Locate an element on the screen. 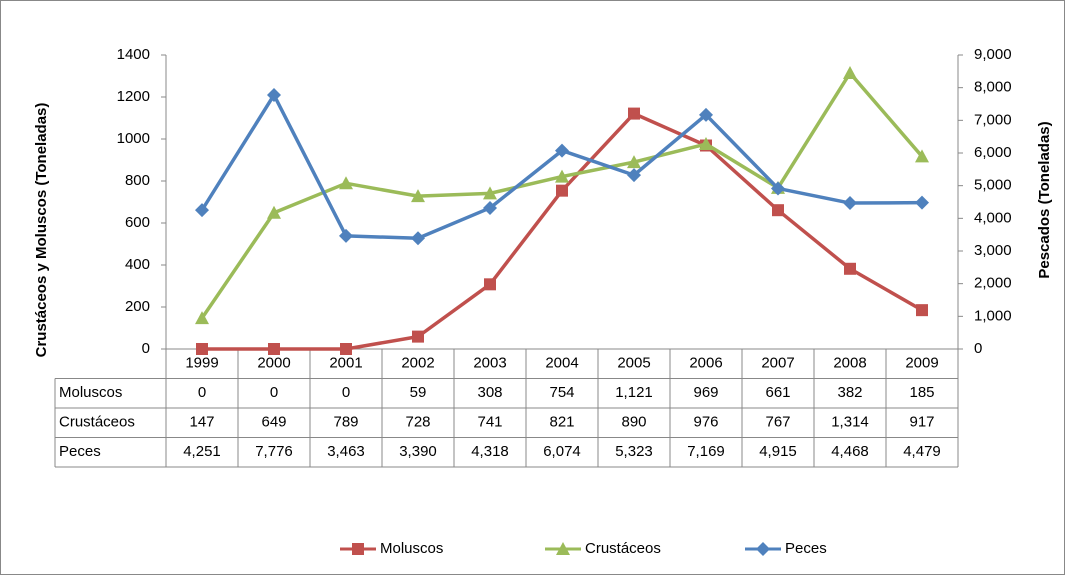  table-cell: 789 is located at coordinates (345, 422).